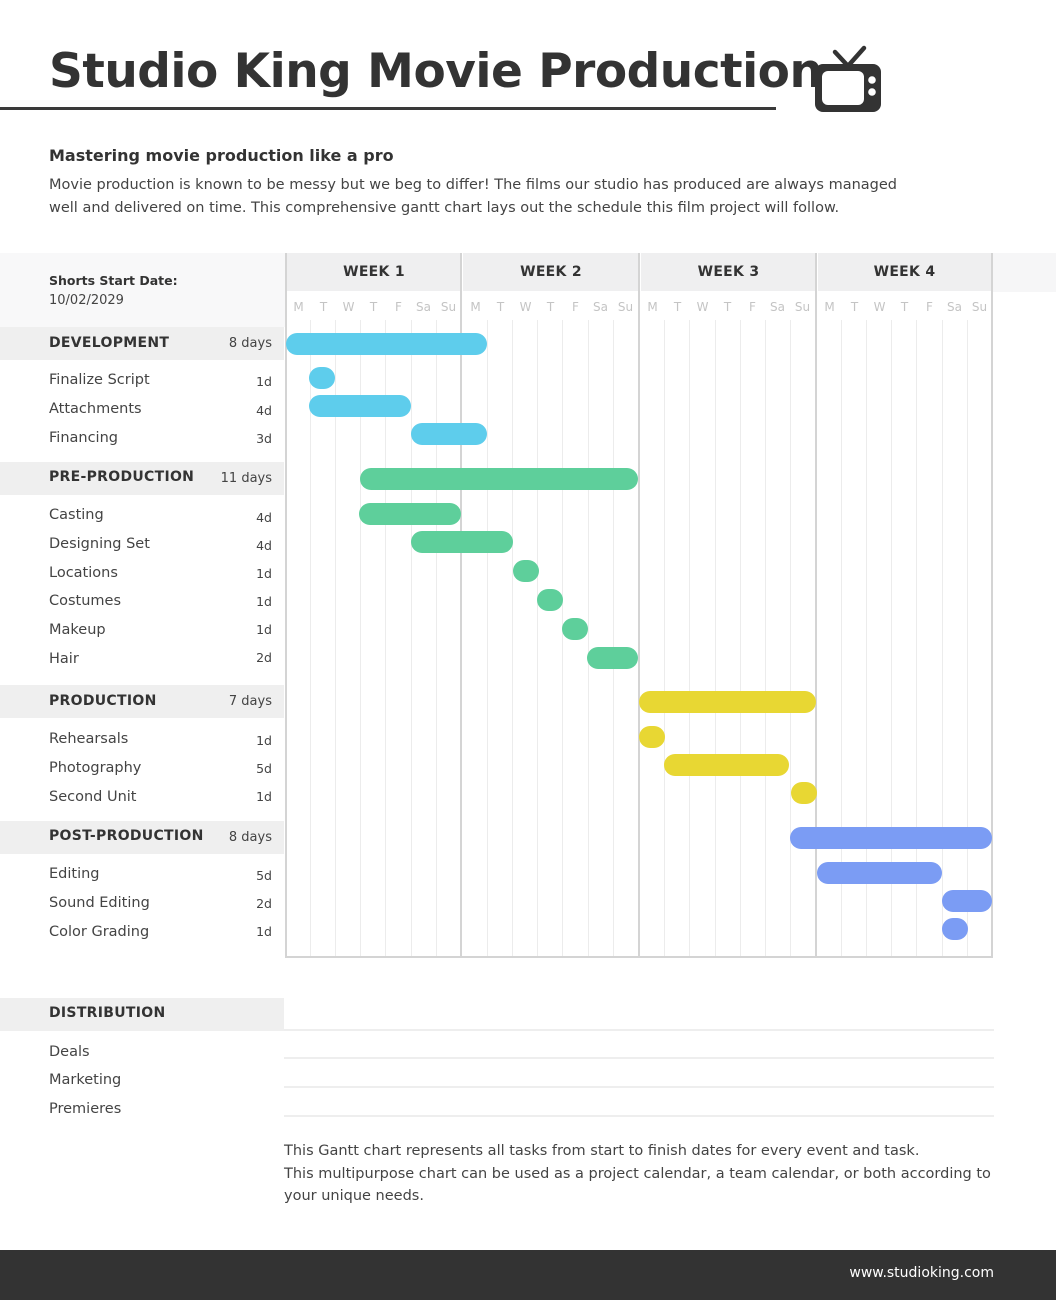  Describe the element at coordinates (955, 929) in the screenshot. I see `bar-color-grading` at that location.